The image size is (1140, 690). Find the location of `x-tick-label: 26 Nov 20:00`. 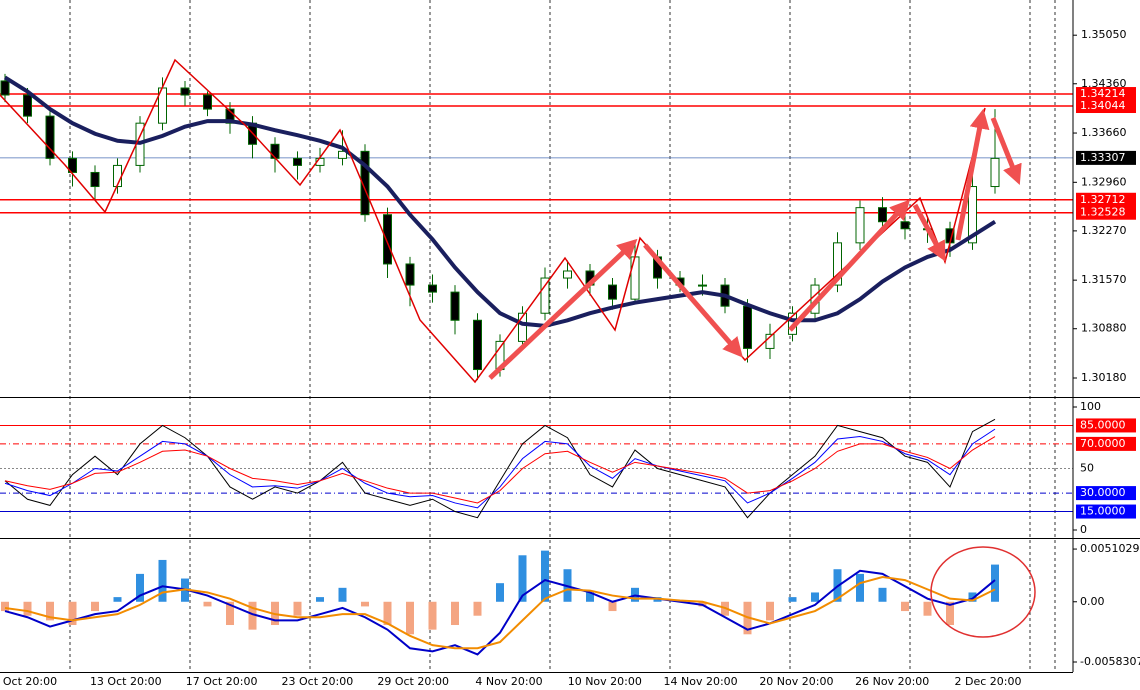

x-tick-label: 26 Nov 20:00 is located at coordinates (892, 681).